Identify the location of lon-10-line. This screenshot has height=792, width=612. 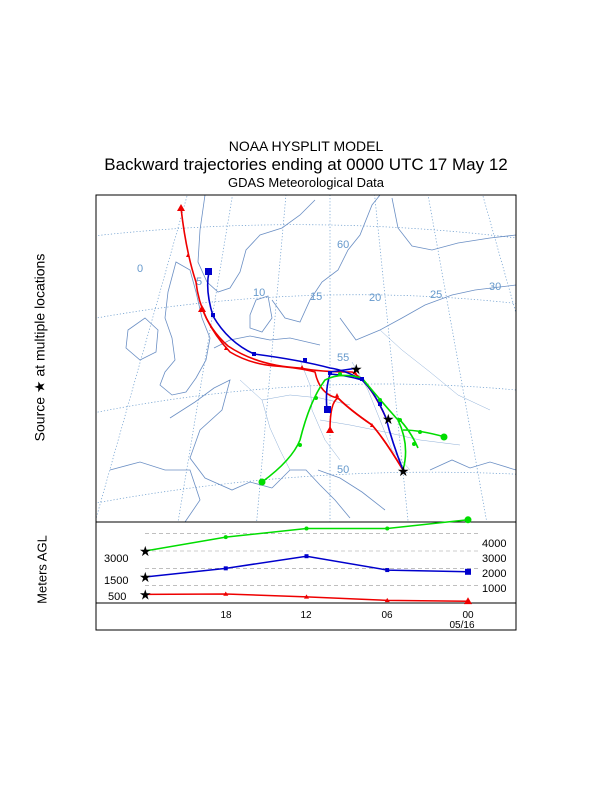
(271, 358).